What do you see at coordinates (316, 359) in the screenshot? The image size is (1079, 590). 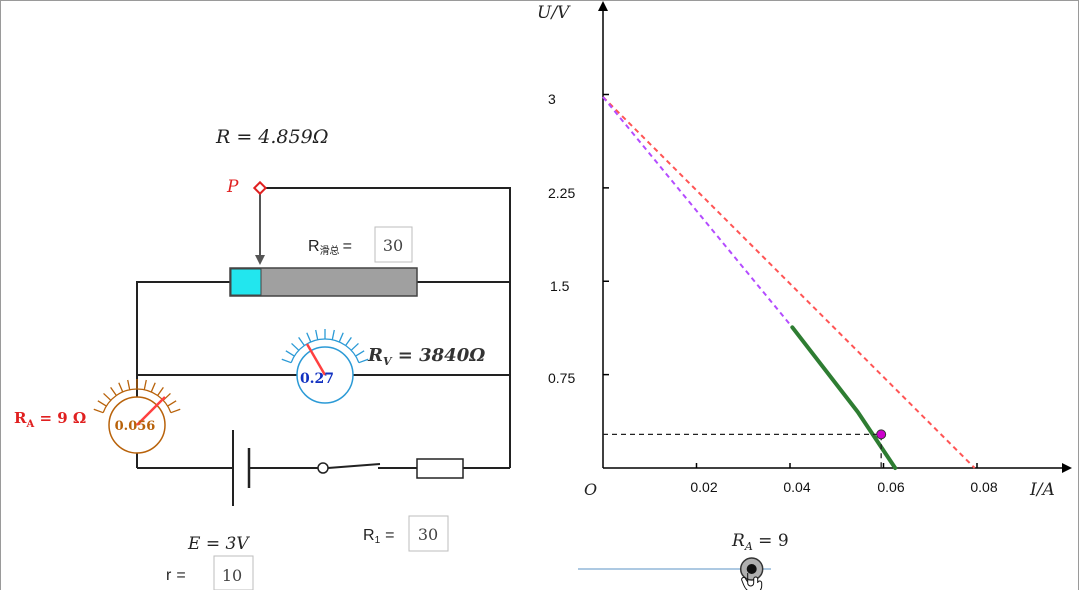 I see `voltmeter-needle` at bounding box center [316, 359].